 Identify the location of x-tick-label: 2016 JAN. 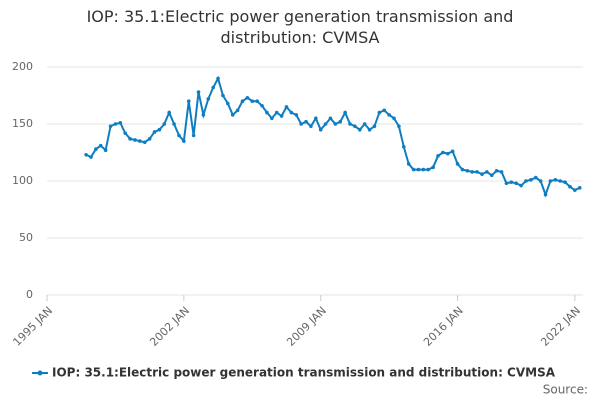
(443, 326).